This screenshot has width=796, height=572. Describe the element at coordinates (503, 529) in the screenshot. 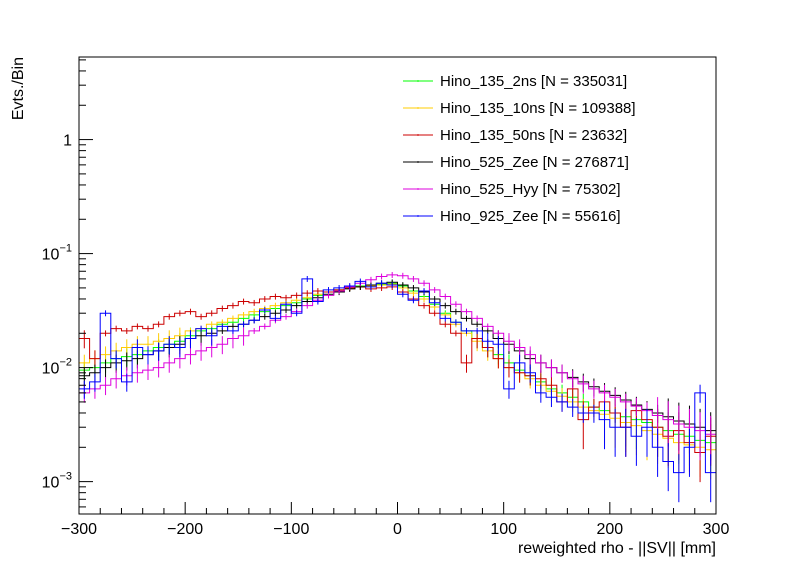

I see `x-tick-label: 100` at that location.